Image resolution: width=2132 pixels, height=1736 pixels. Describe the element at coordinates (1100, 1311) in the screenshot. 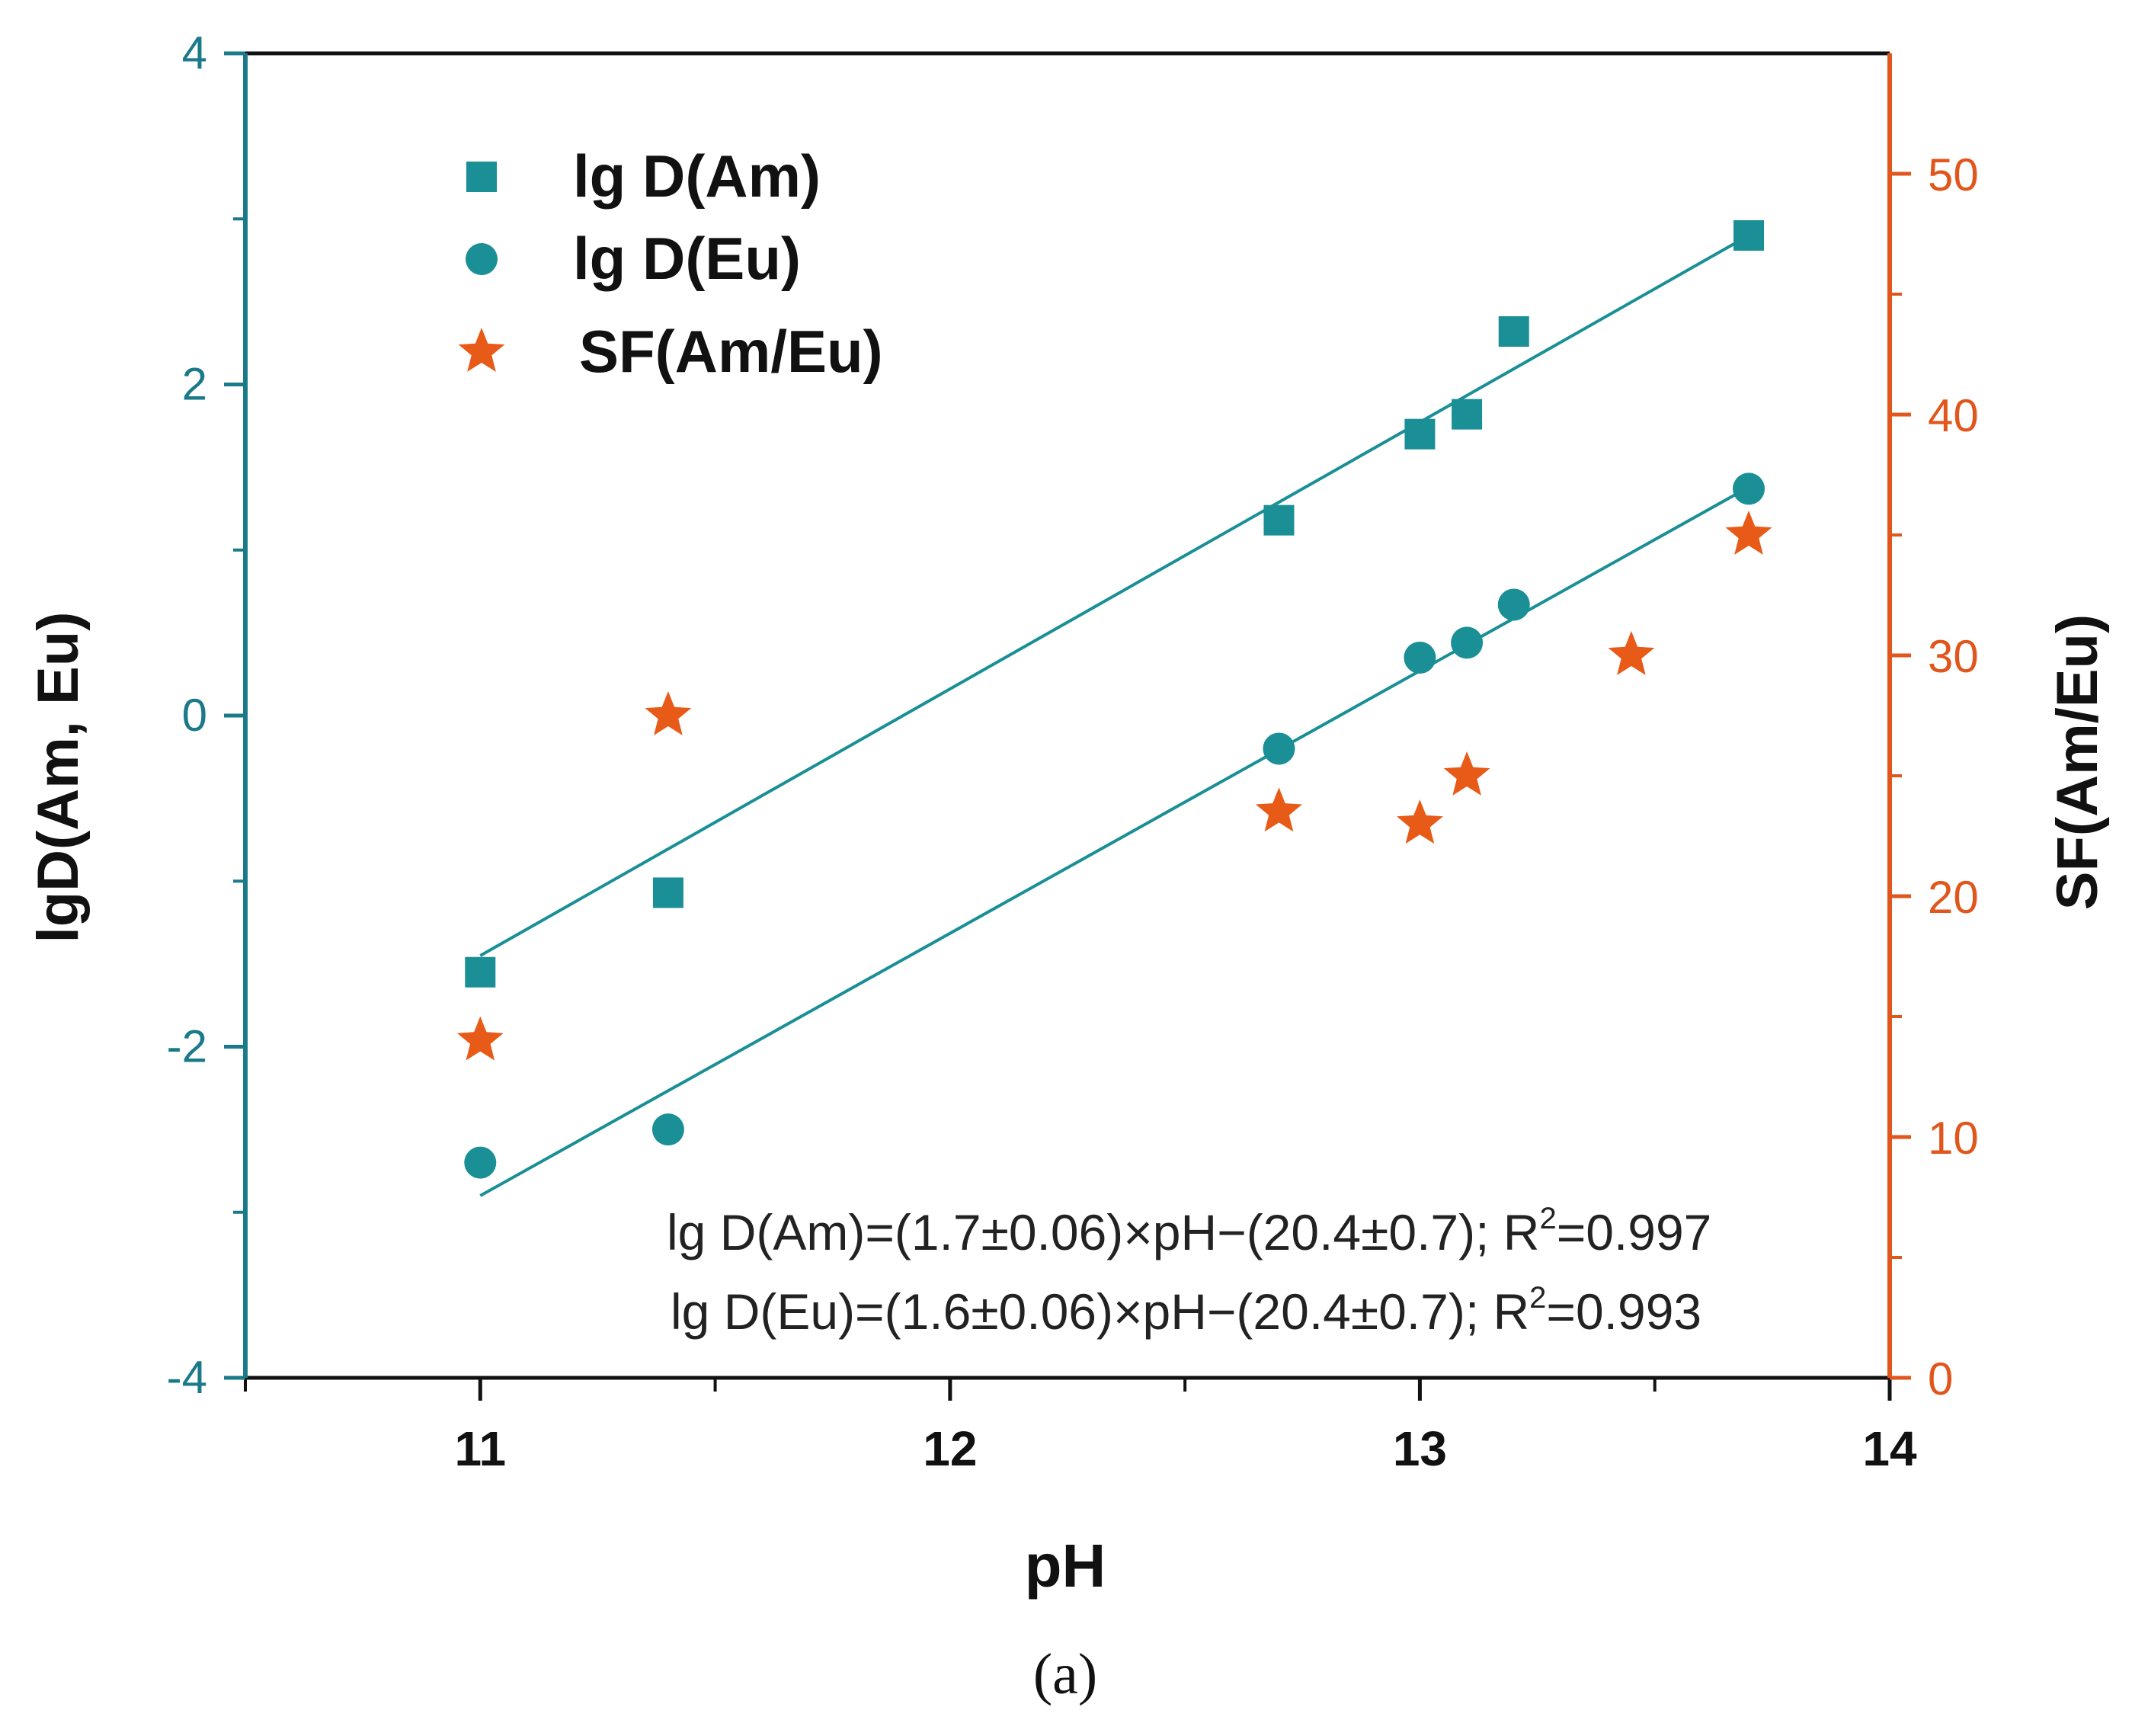

I see `fit-equation-eu-main: lg D(Eu)=(1.6±0.06)×pH−(20.4±0.7); R` at that location.